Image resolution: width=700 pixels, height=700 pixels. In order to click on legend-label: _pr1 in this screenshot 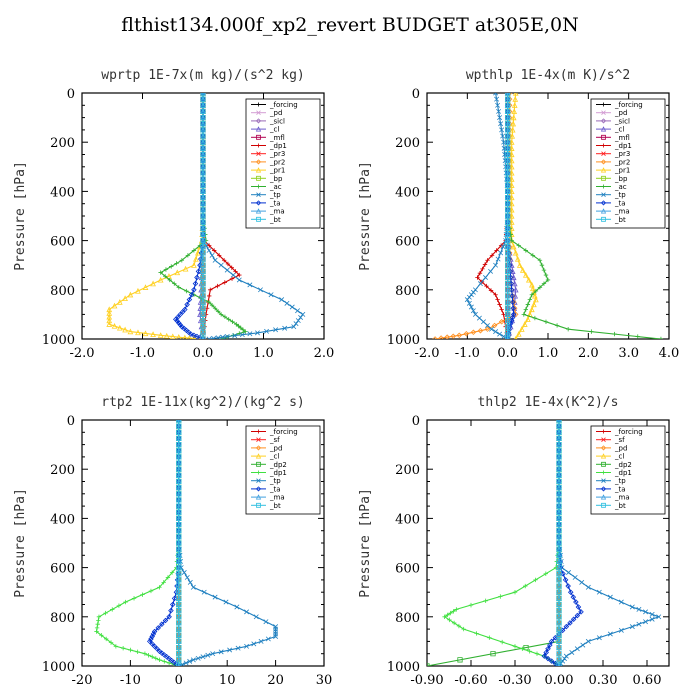, I will do `click(277, 171)`.